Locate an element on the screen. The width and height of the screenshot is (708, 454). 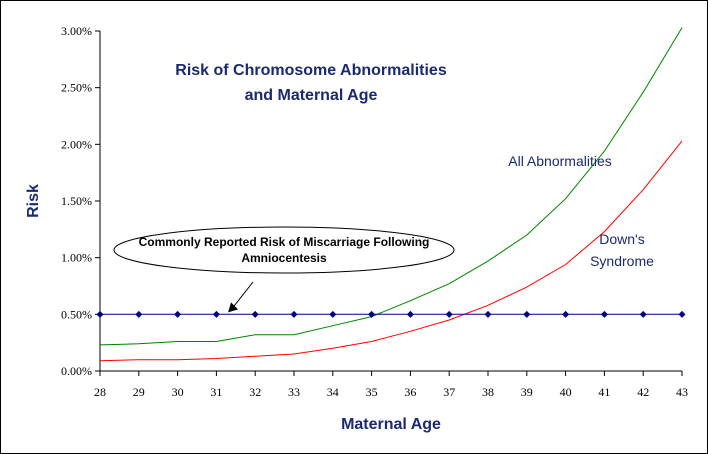
x-tick-label: 36 is located at coordinates (410, 392).